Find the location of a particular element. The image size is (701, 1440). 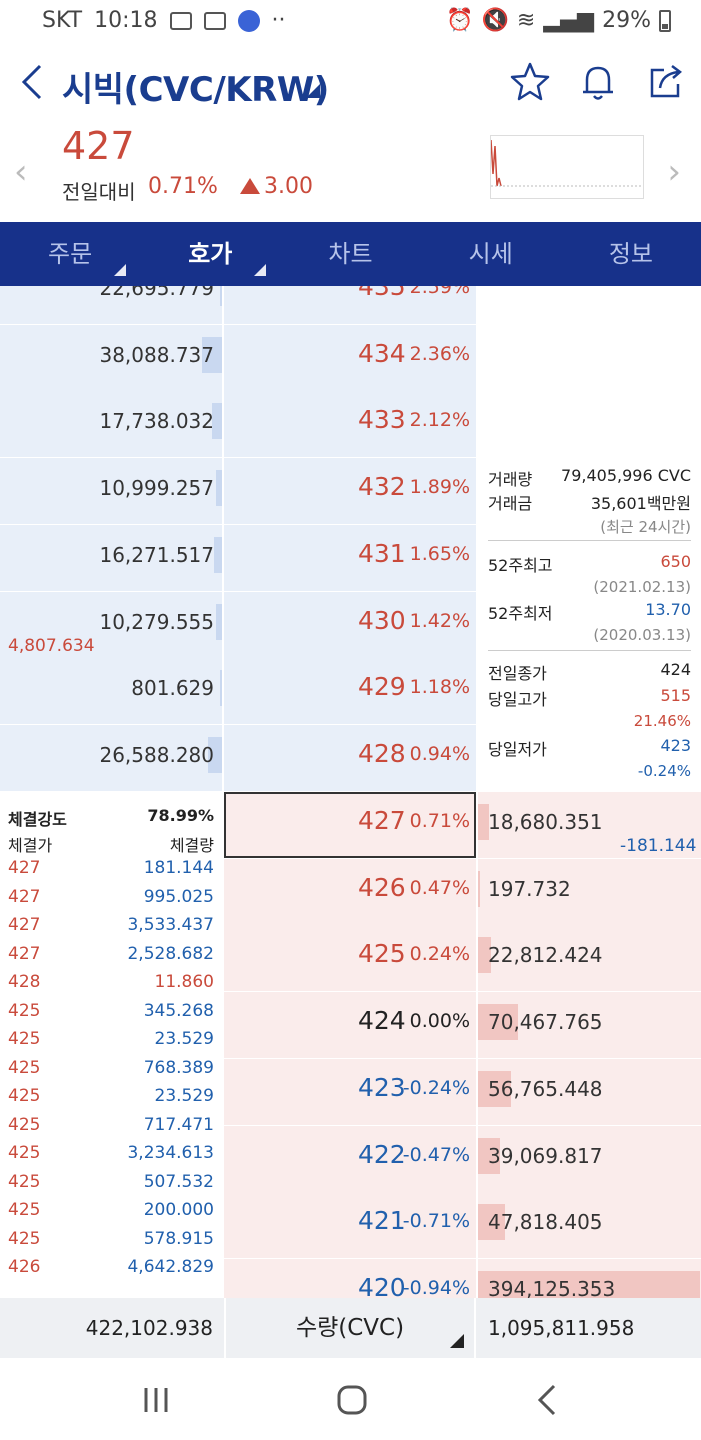

bid-row: 426 0.47% 197.732 is located at coordinates (350, 891).